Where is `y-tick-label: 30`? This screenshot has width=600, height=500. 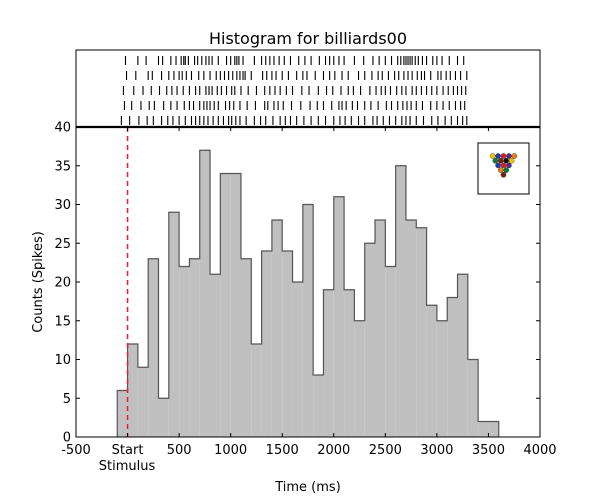
y-tick-label: 30 is located at coordinates (62, 205).